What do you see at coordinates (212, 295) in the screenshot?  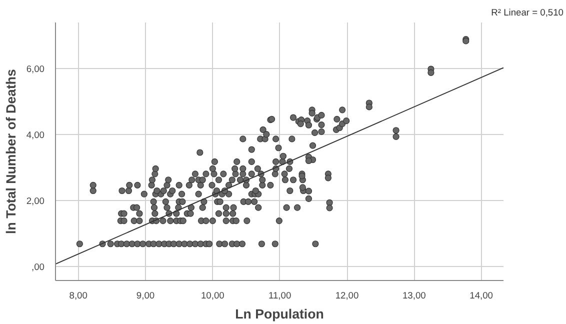 I see `x-tick-label: 10,00` at bounding box center [212, 295].